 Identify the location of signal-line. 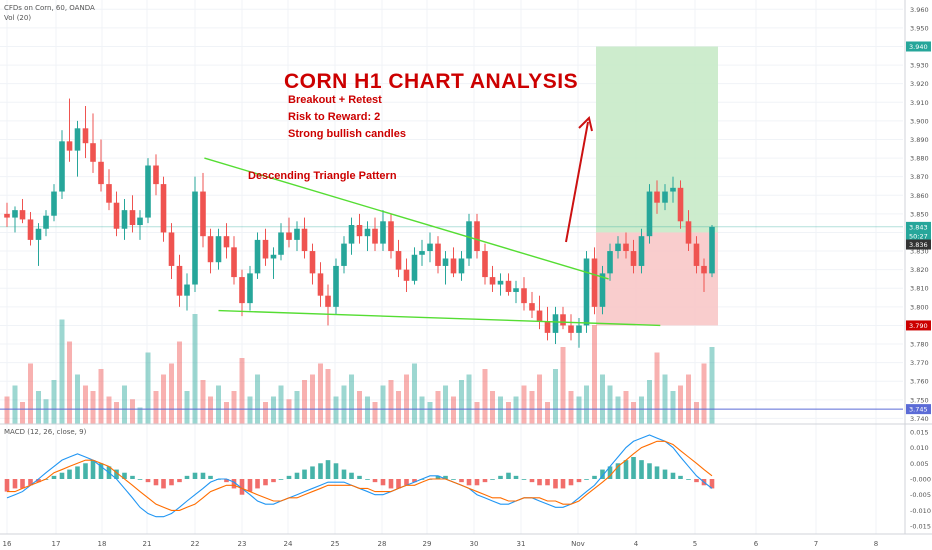
(360, 475).